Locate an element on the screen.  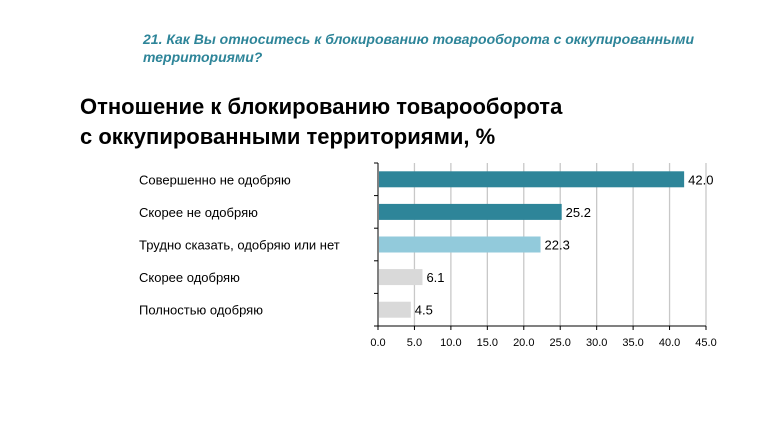
data-label: 25.2 is located at coordinates (578, 212).